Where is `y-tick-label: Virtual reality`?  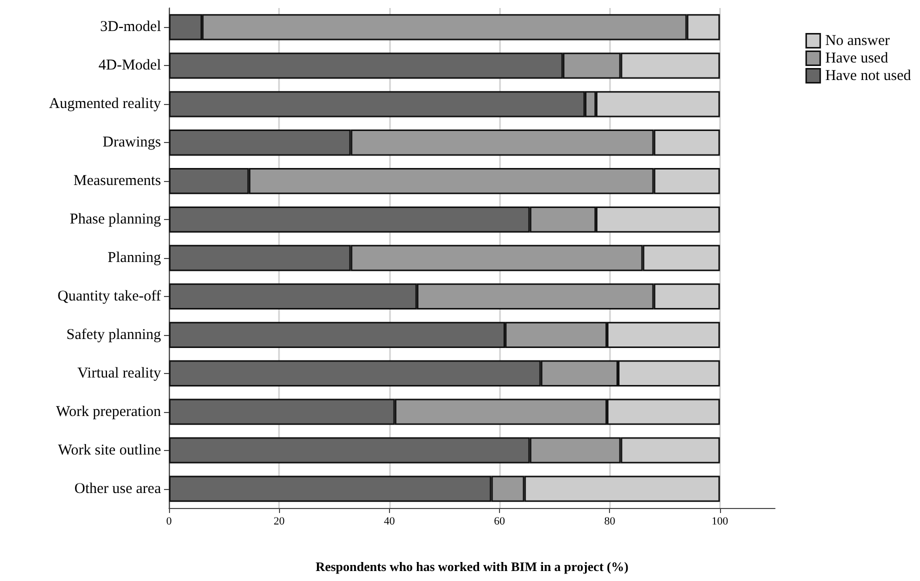 y-tick-label: Virtual reality is located at coordinates (119, 373).